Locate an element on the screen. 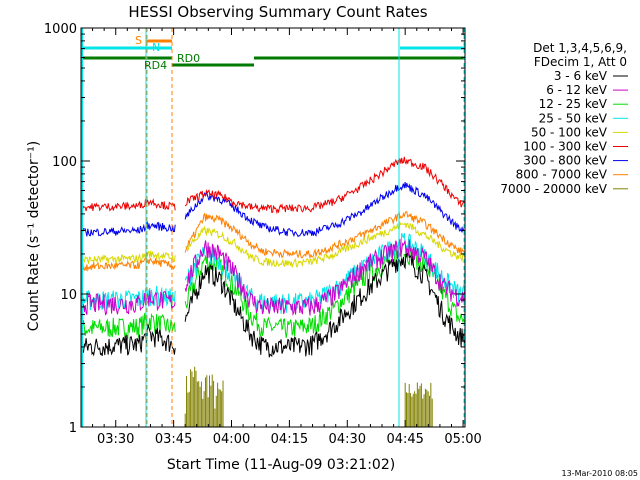 This screenshot has width=640, height=480. legend-label: 100 - 300 keV is located at coordinates (565, 147).